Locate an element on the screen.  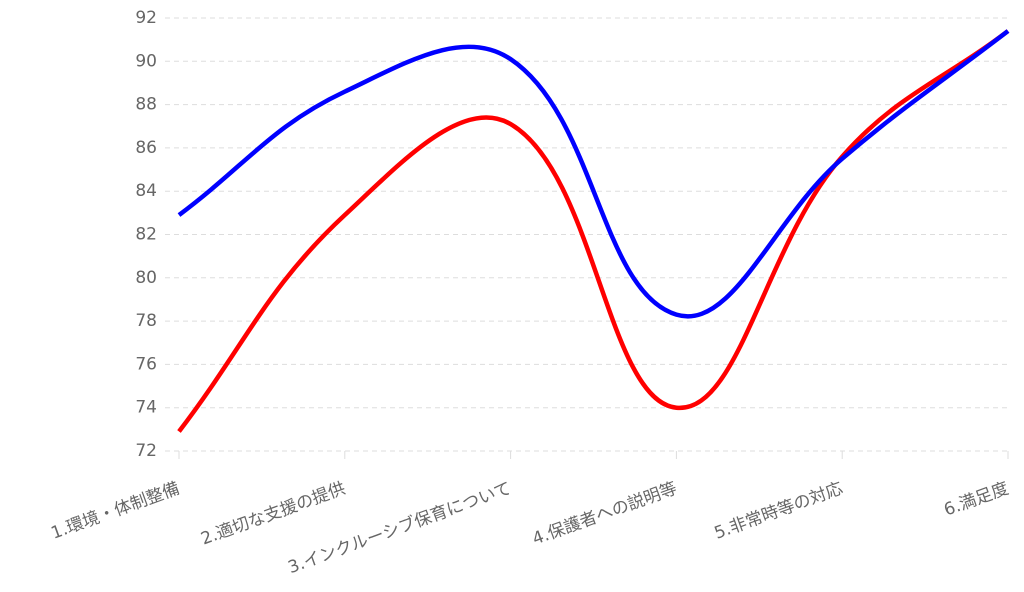
y-tick-label: 76 is located at coordinates (146, 364).